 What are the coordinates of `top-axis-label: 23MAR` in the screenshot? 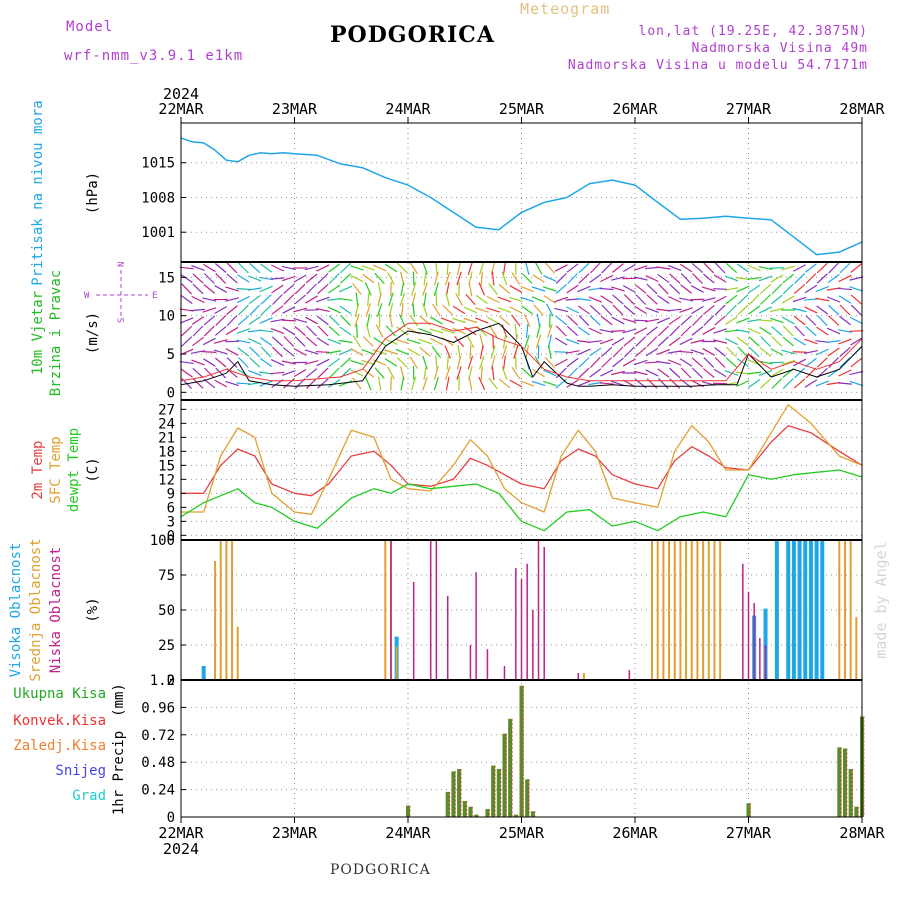 It's located at (295, 109).